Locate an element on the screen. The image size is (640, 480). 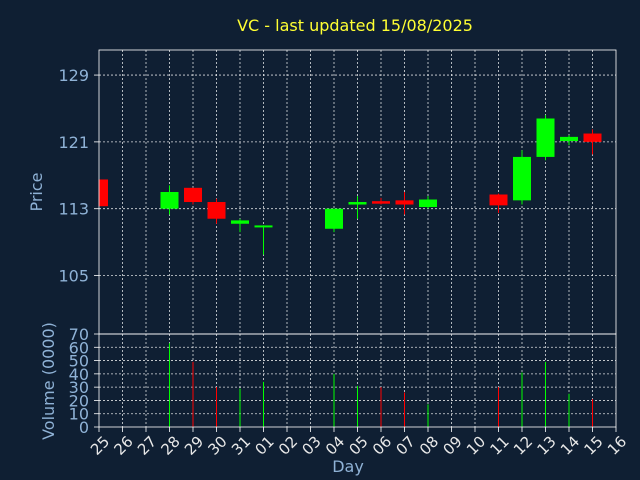
price-y-tick-label: 105 is located at coordinates (73, 276).